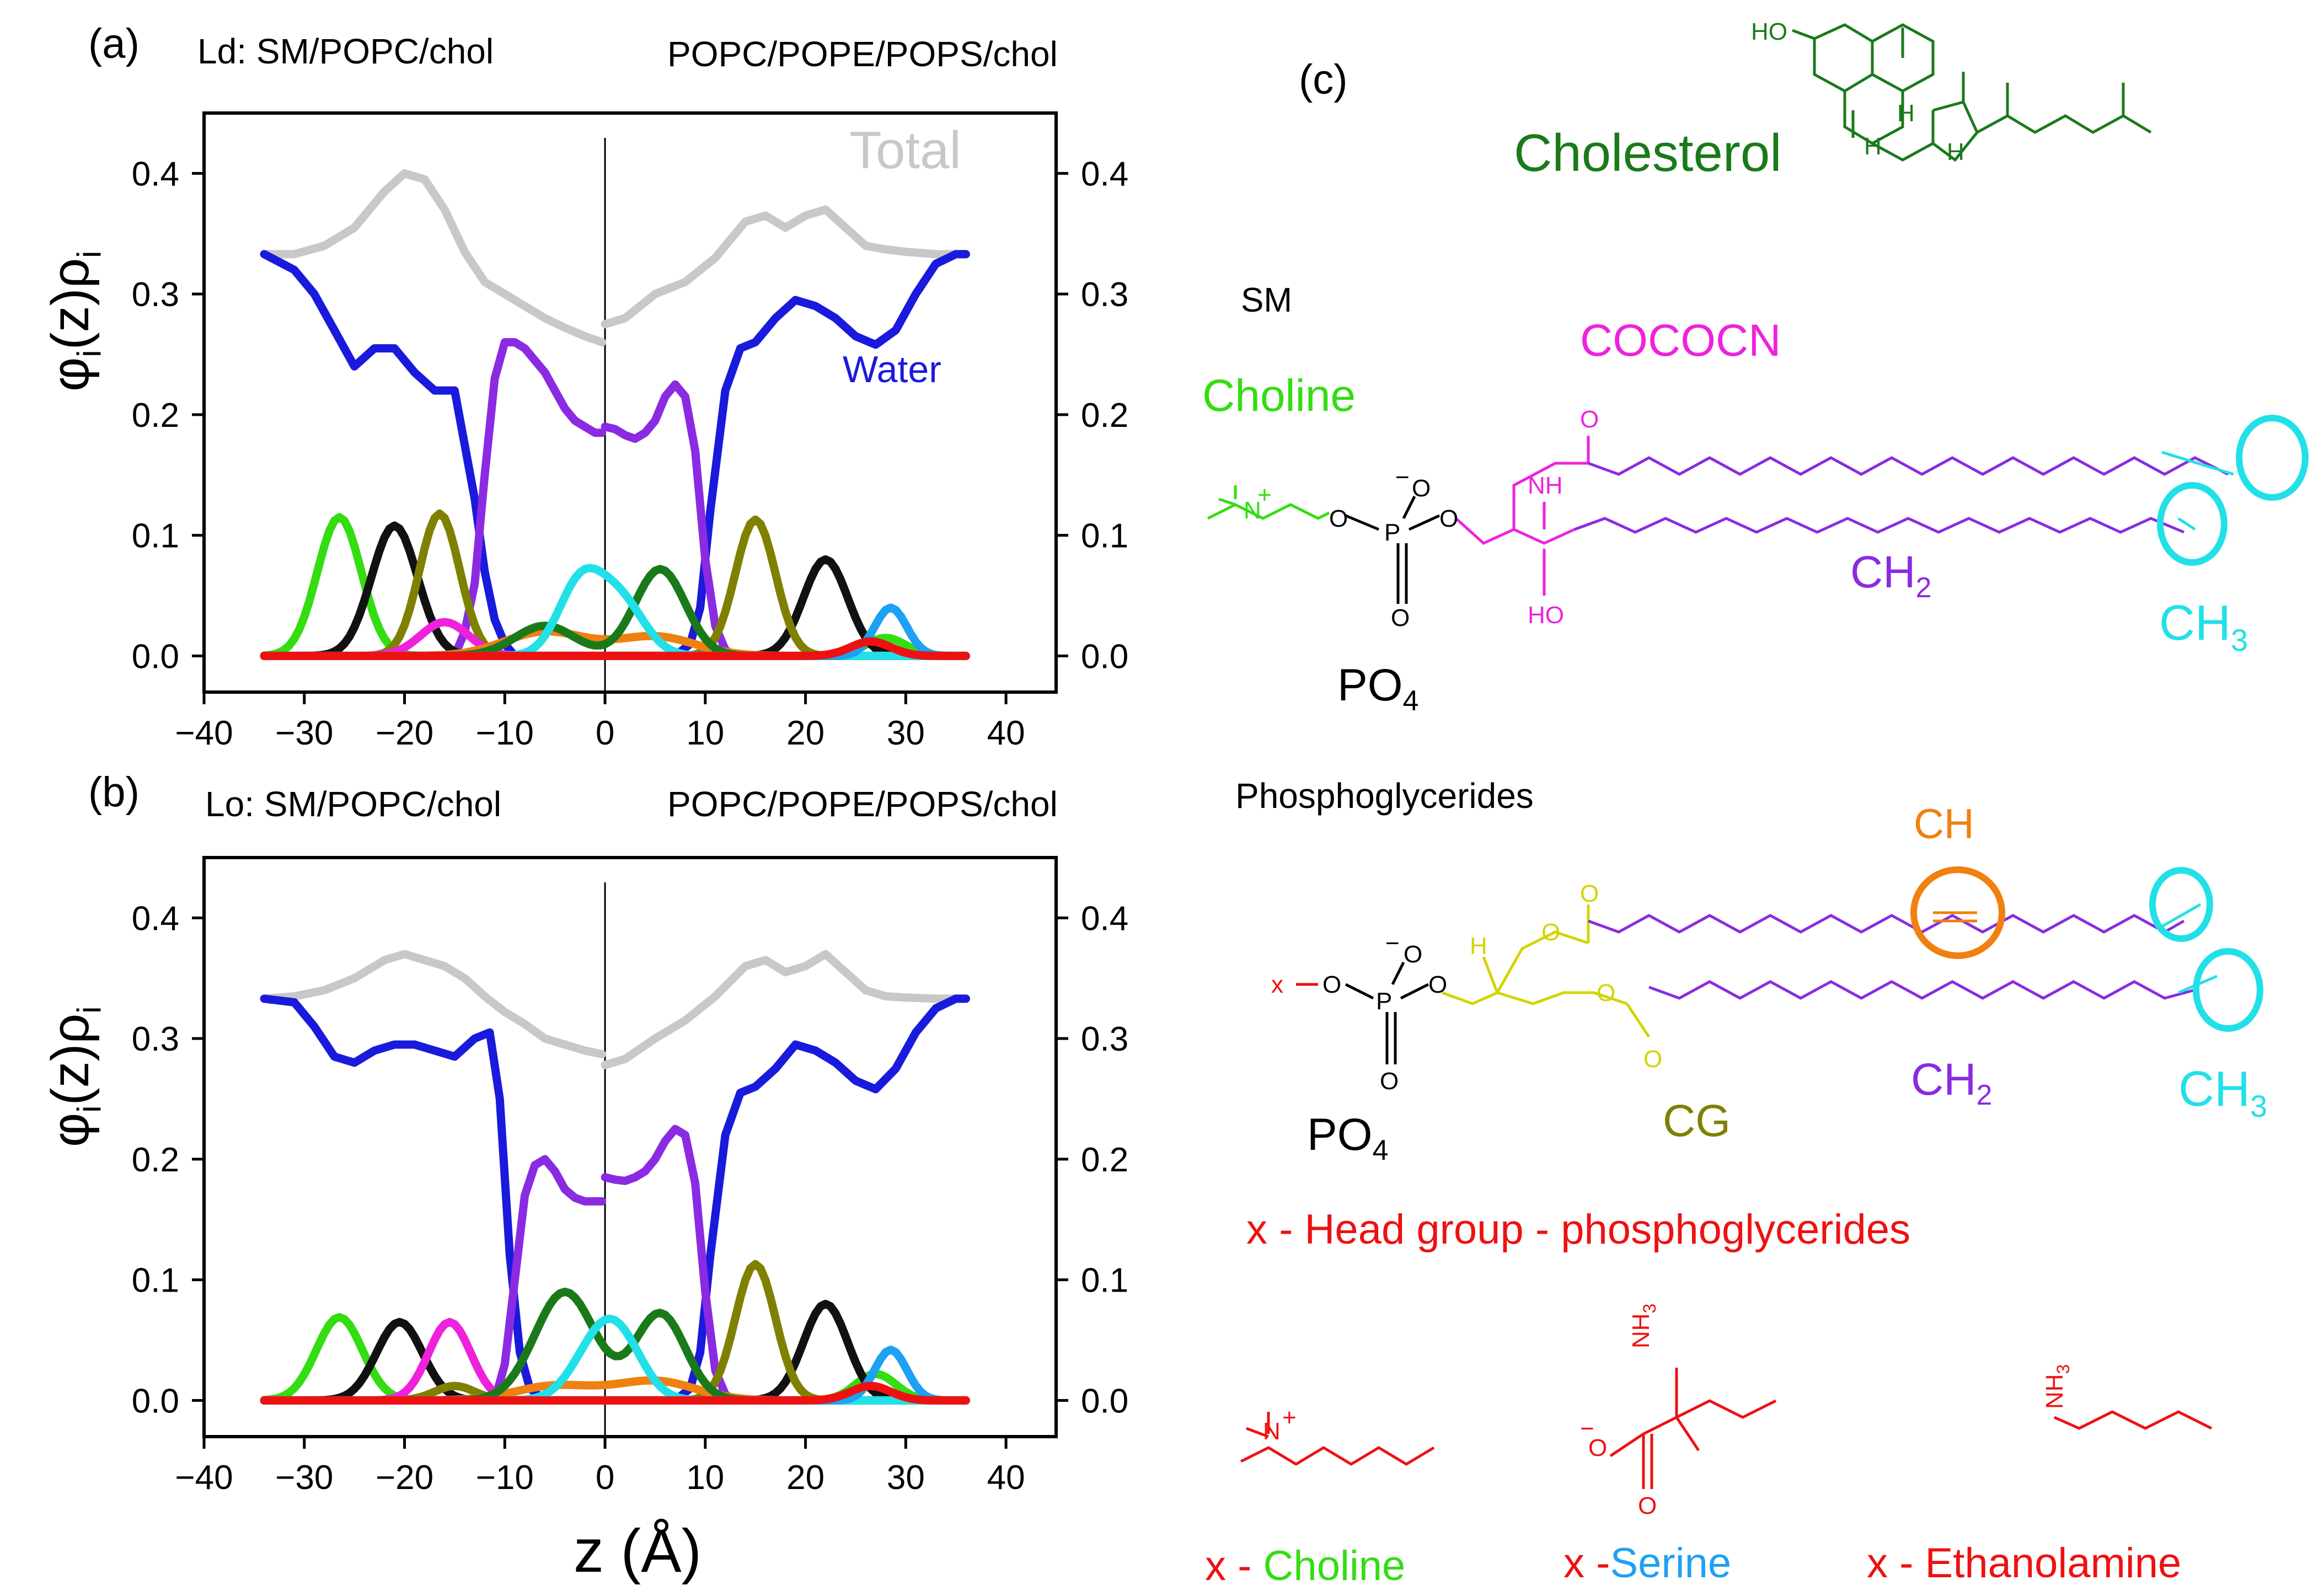  What do you see at coordinates (1697, 1121) in the screenshot?
I see `pg-cg-label: CG` at bounding box center [1697, 1121].